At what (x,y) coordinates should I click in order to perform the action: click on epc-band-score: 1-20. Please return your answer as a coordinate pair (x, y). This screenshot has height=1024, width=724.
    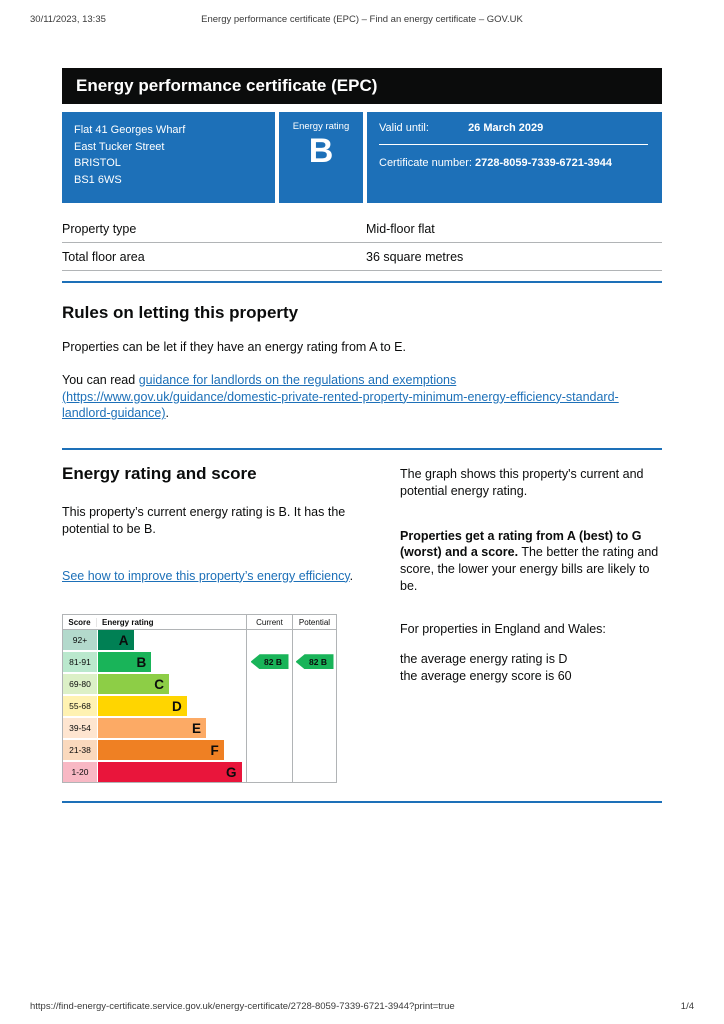
    Looking at the image, I should click on (80, 772).